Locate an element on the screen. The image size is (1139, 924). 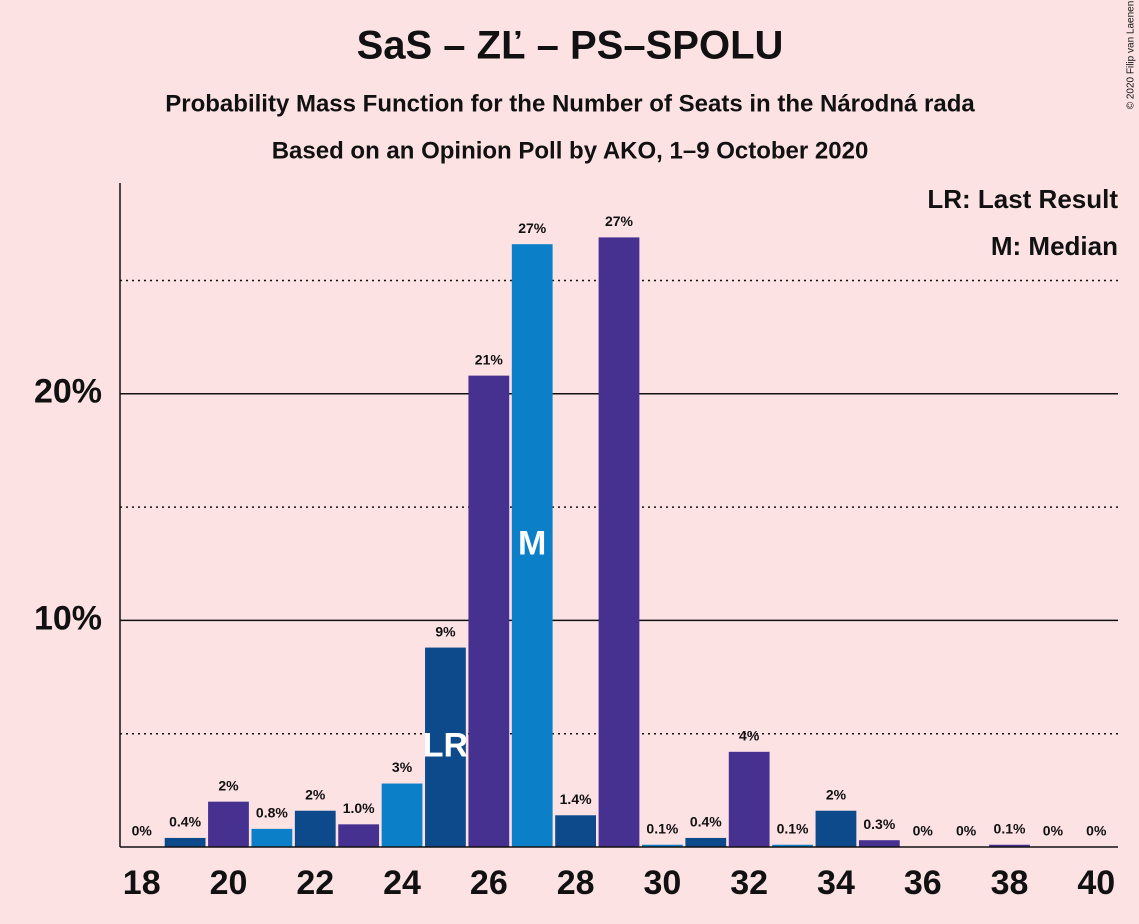
x-tick-label: 38 is located at coordinates (1010, 883).